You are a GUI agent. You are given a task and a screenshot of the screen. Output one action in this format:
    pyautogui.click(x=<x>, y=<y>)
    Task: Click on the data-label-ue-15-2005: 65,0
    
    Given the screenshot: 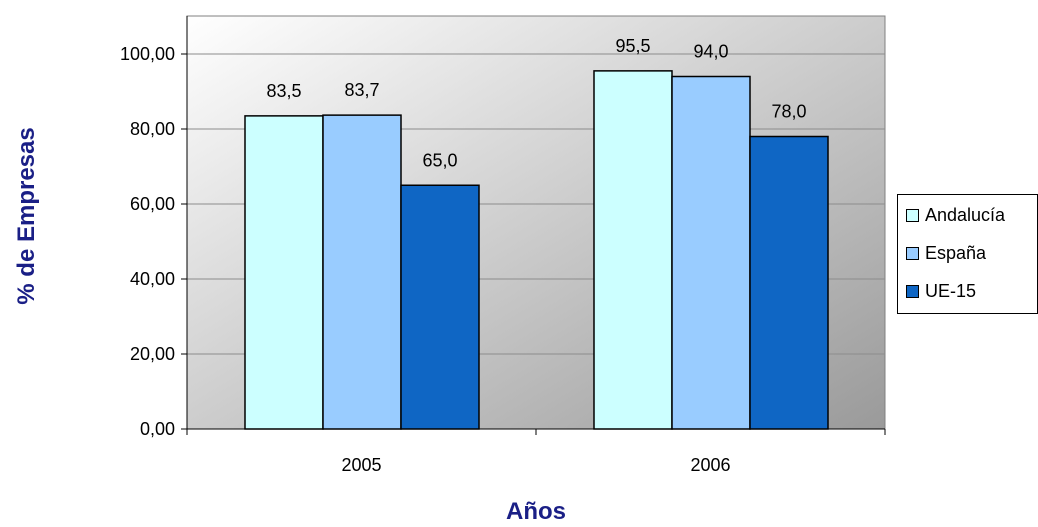 What is the action you would take?
    pyautogui.click(x=439, y=160)
    